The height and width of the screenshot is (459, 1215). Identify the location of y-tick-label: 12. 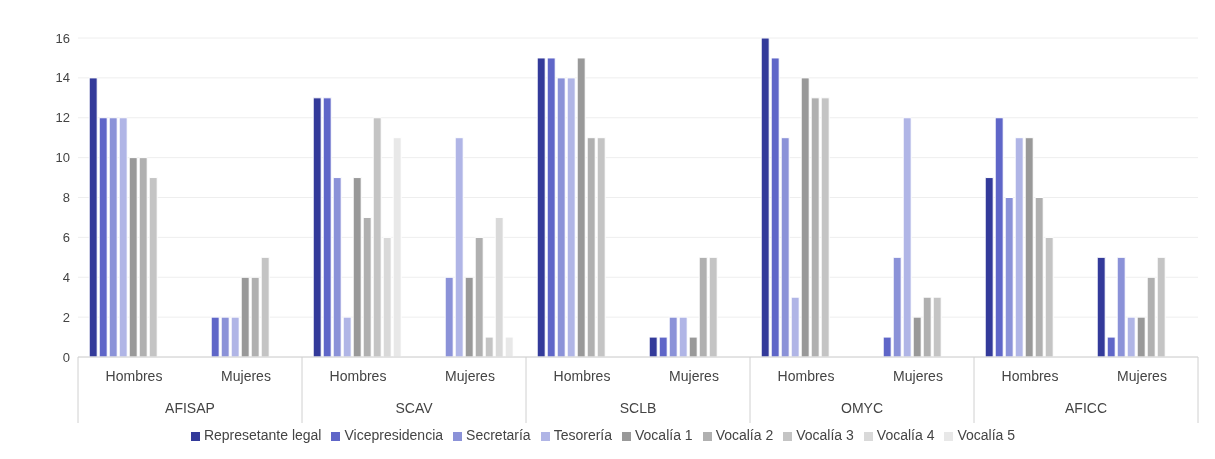
(62, 118).